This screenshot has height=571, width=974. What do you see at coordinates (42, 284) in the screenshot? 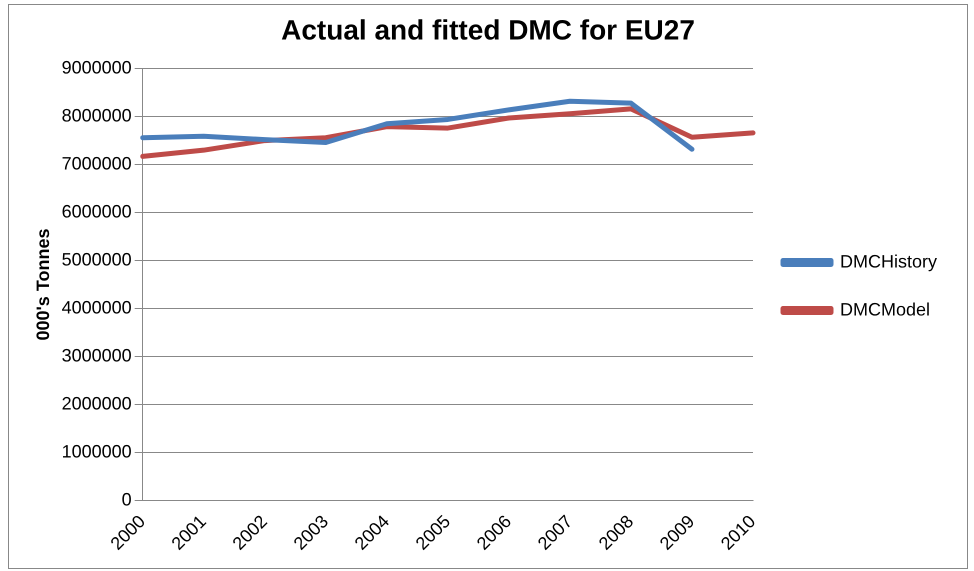
I see `y-axis-title: 000's Tonnes` at bounding box center [42, 284].